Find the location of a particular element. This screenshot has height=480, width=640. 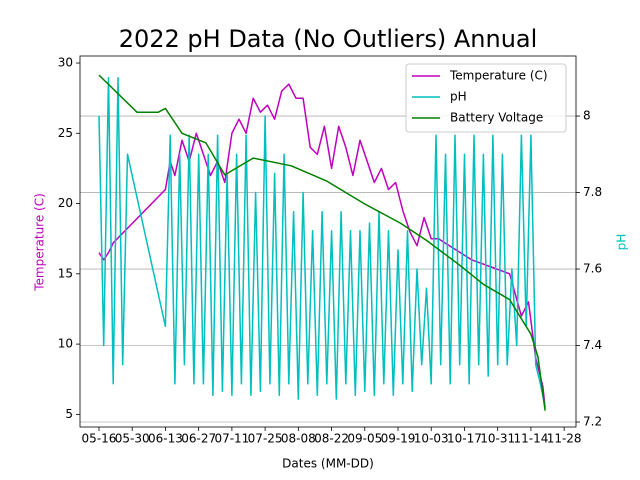

legend-label: Battery Voltage is located at coordinates (496, 118).